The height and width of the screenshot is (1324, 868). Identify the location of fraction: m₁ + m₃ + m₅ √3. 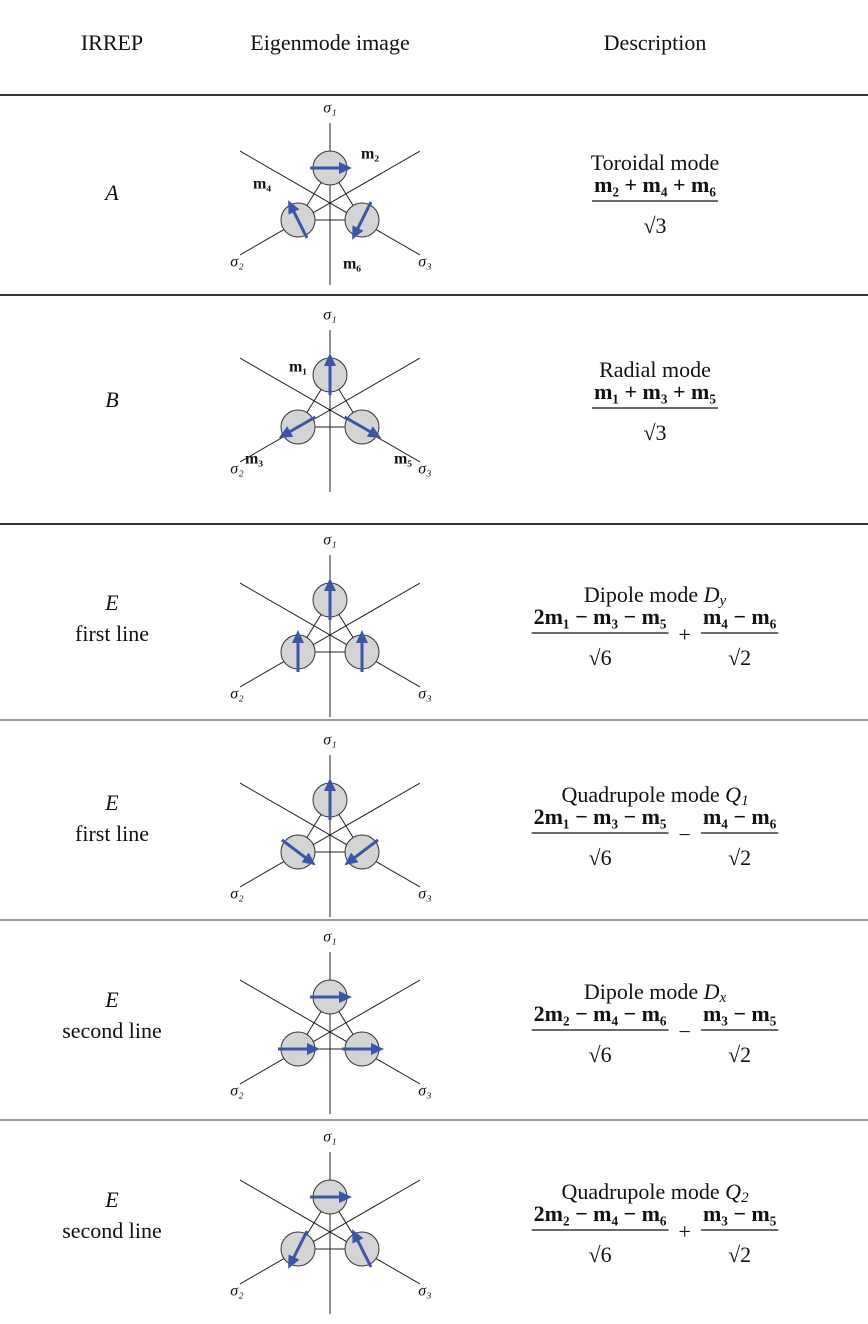
(655, 412).